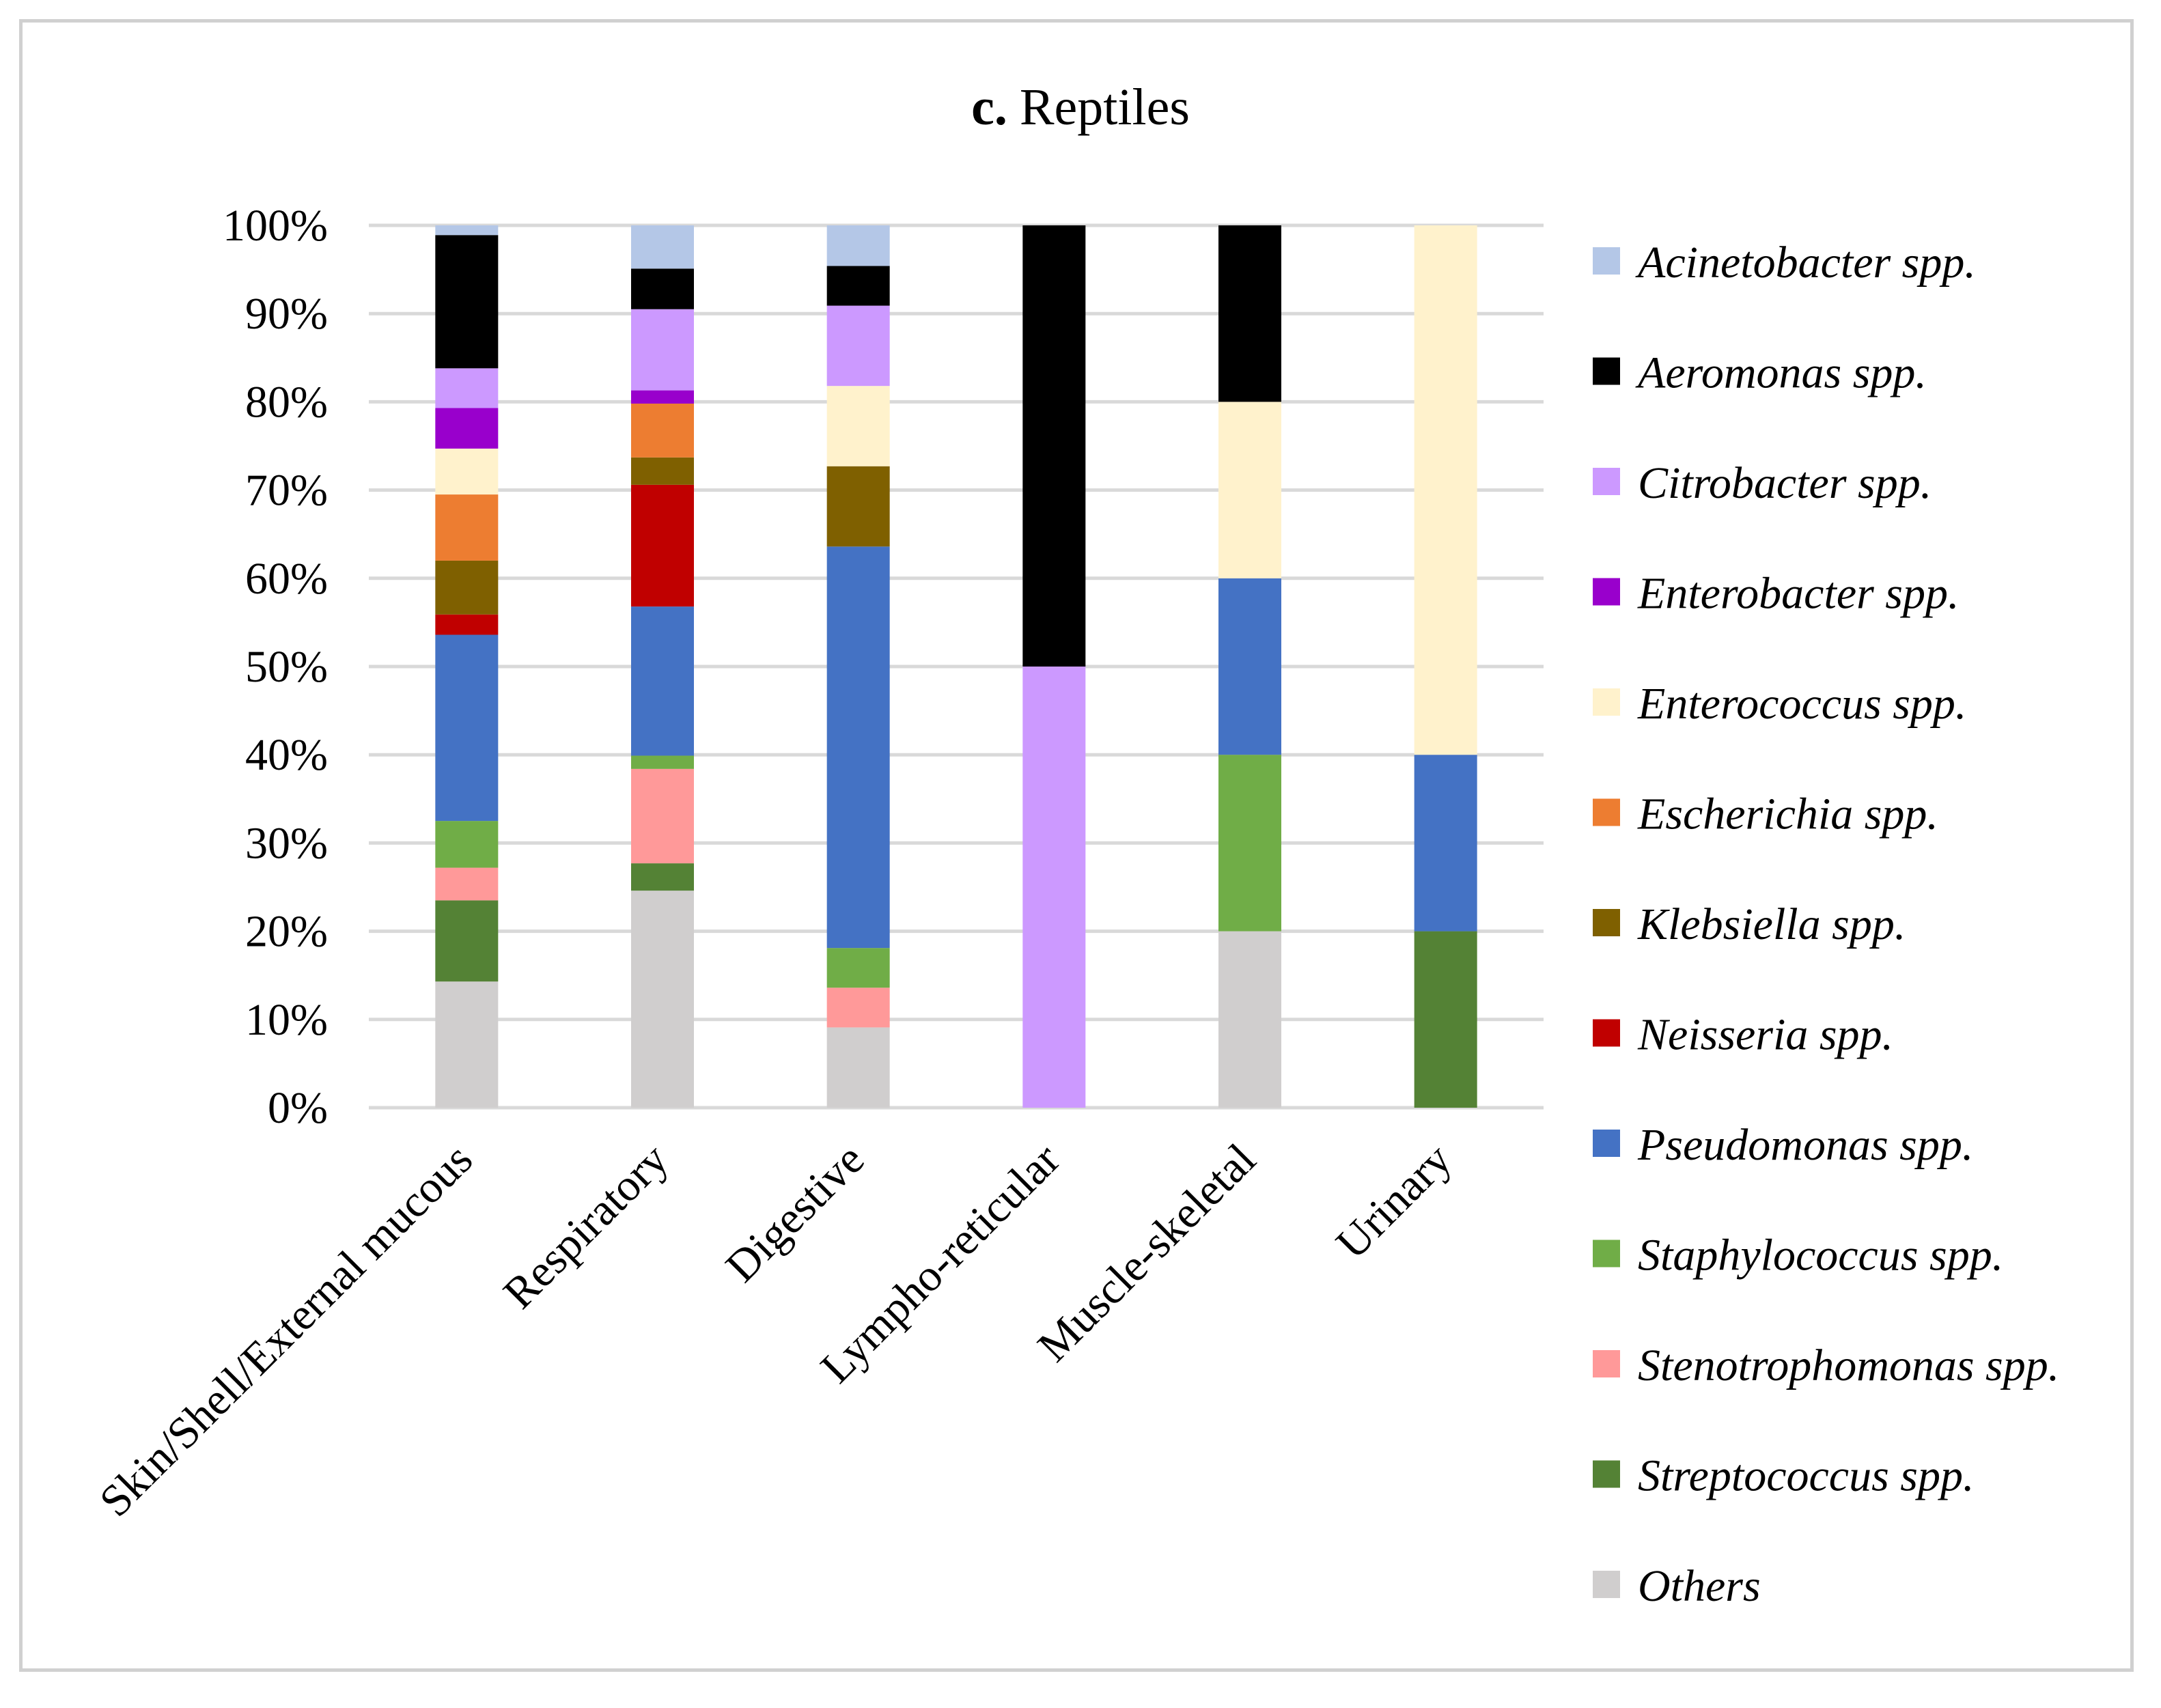 This screenshot has height=1708, width=2161. What do you see at coordinates (1606, 922) in the screenshot?
I see `legend-swatch-klebsiella-spp` at bounding box center [1606, 922].